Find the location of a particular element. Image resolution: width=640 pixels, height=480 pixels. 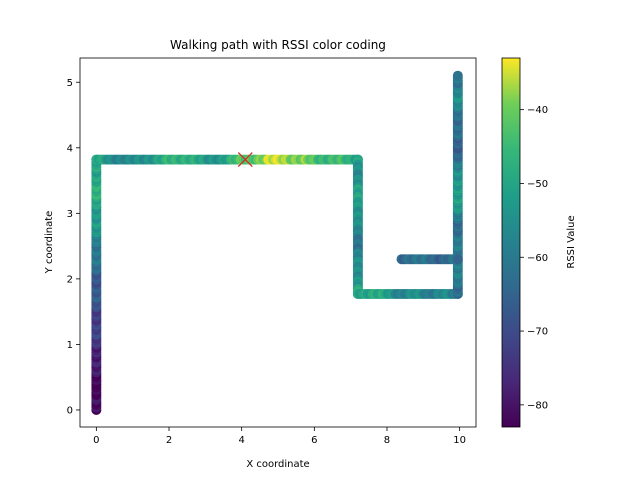

colorbar-label: RSSI Value is located at coordinates (571, 241).